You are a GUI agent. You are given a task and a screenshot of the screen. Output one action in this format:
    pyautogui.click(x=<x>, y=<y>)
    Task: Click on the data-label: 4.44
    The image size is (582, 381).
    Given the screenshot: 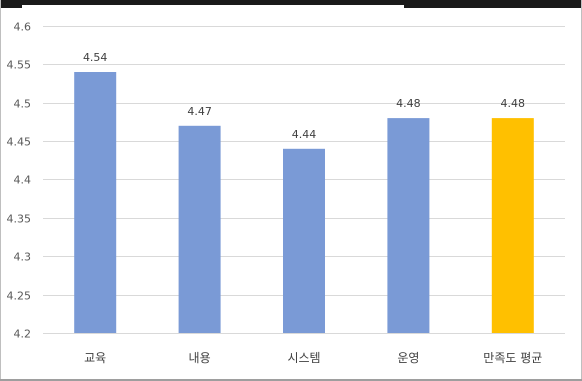 What is the action you would take?
    pyautogui.click(x=304, y=134)
    